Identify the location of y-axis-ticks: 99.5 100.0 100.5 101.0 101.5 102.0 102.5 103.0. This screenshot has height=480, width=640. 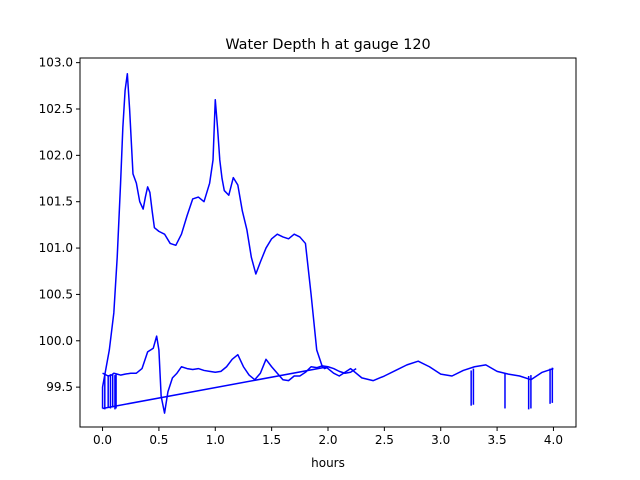
(59, 225).